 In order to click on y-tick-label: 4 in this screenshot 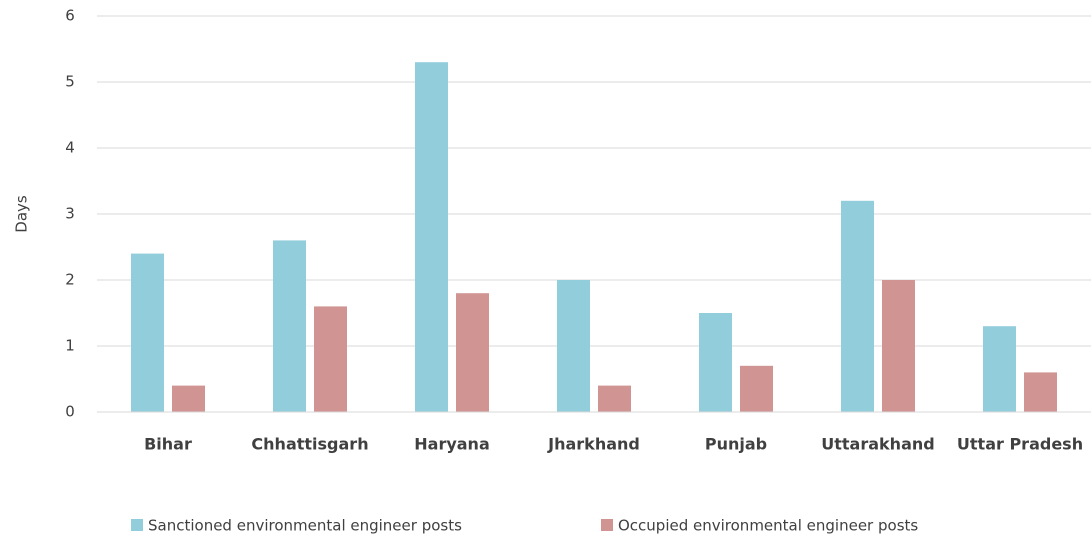, I will do `click(70, 148)`.